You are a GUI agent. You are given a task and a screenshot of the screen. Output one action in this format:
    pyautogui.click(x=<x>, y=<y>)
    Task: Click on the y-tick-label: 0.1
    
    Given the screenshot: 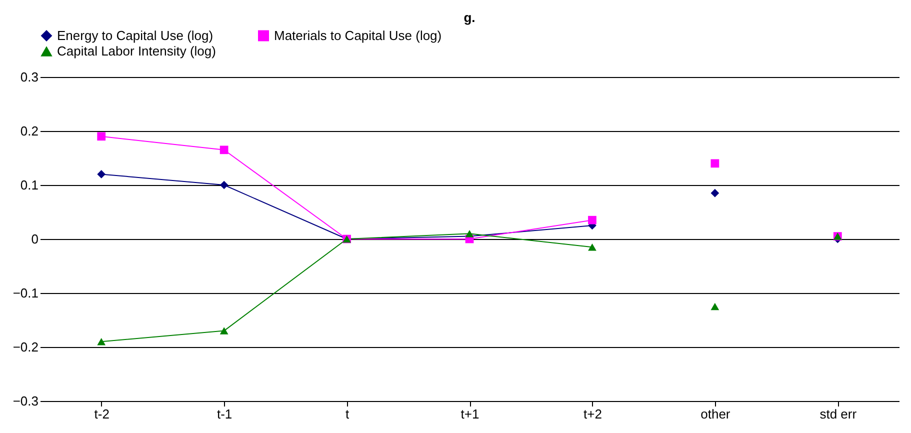 What is the action you would take?
    pyautogui.click(x=29, y=185)
    